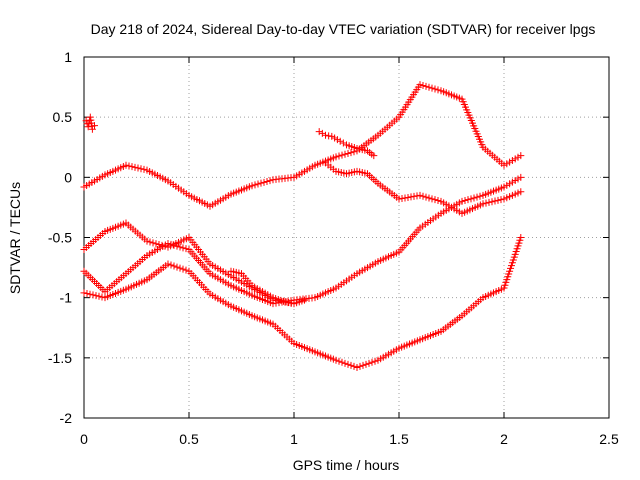 Image resolution: width=640 pixels, height=480 pixels. Describe the element at coordinates (60, 358) in the screenshot. I see `y-tick-label: -1.5` at that location.